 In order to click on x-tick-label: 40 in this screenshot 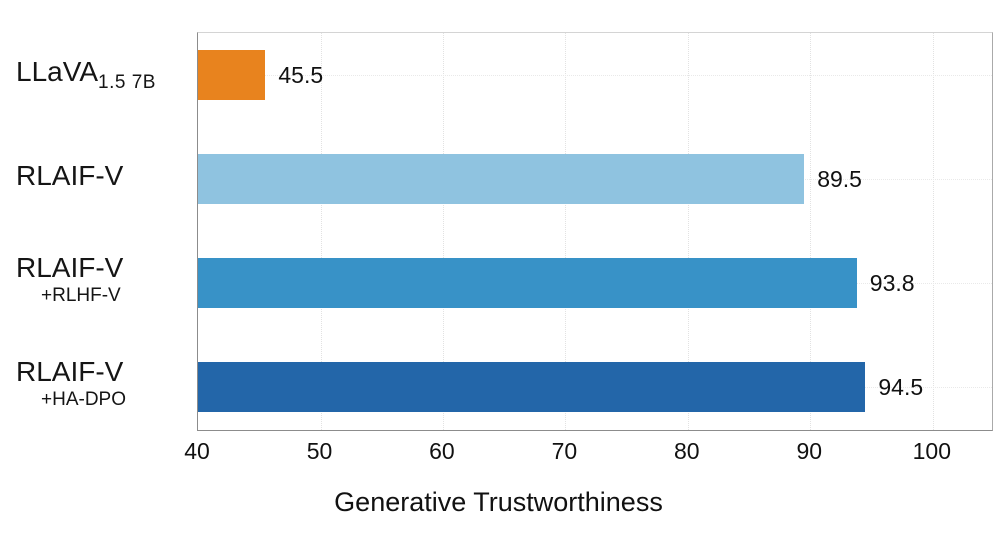, I will do `click(197, 451)`.